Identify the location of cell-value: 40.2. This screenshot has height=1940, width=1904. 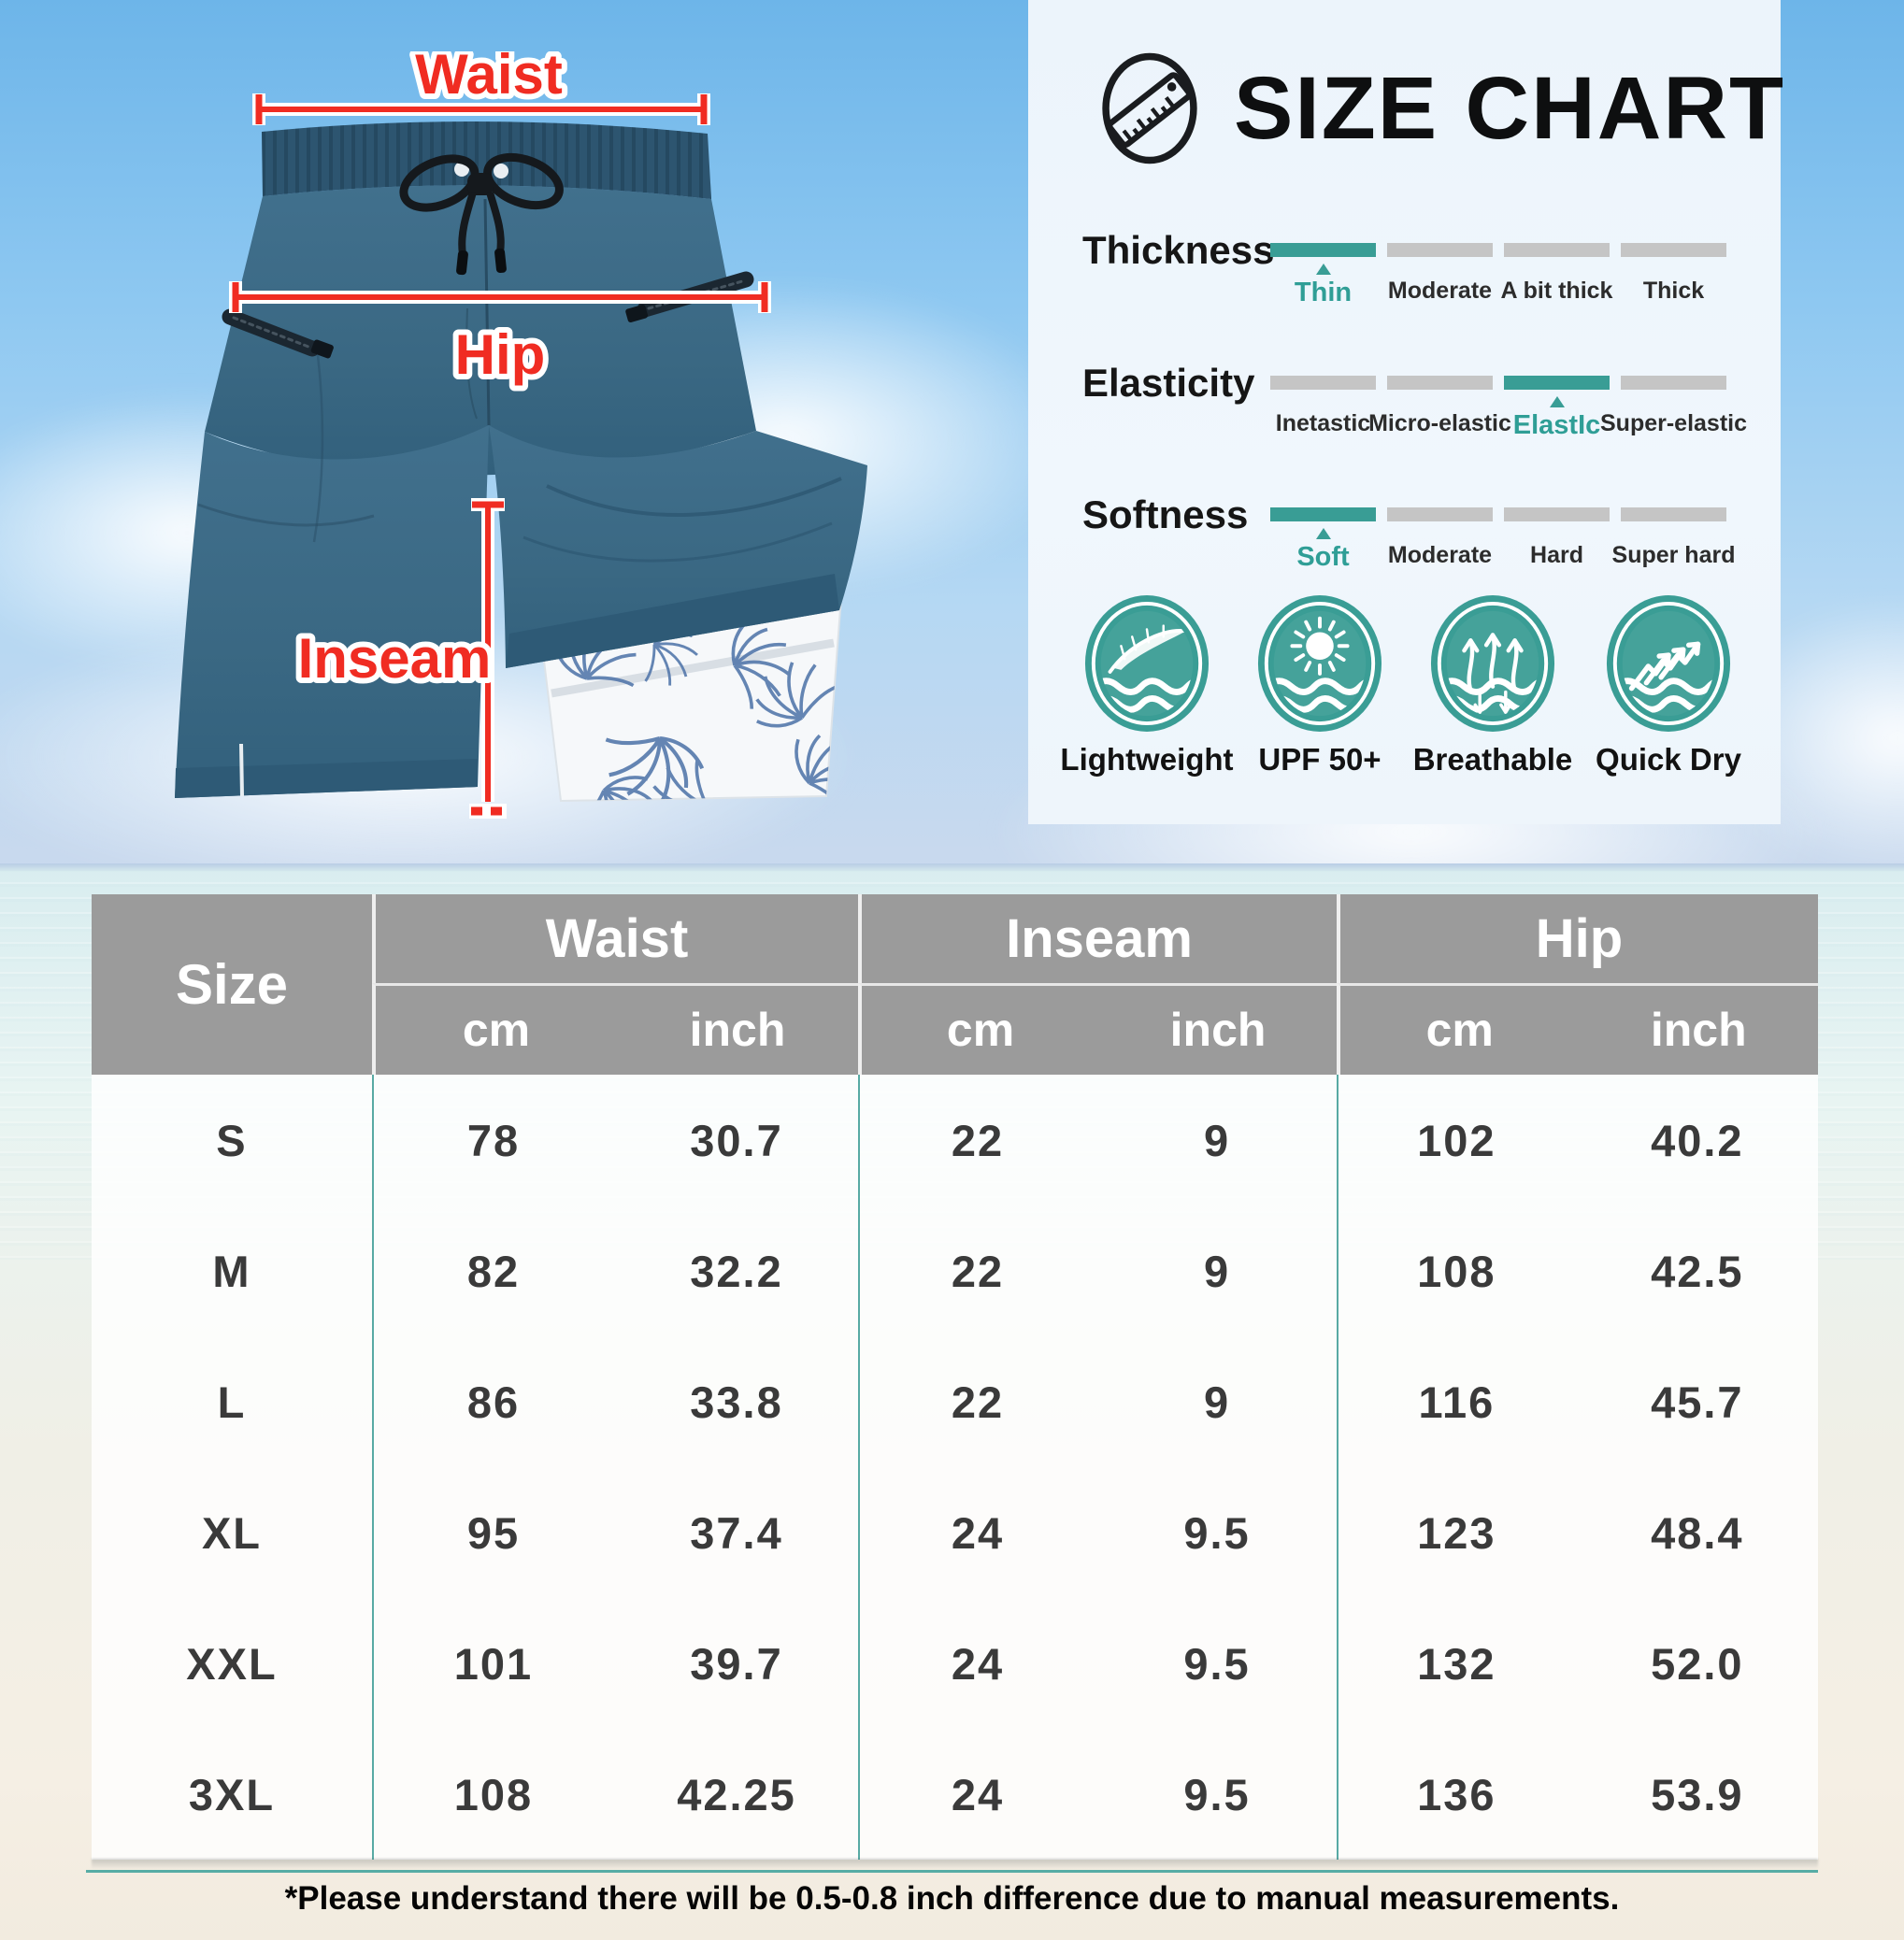
(1697, 1140).